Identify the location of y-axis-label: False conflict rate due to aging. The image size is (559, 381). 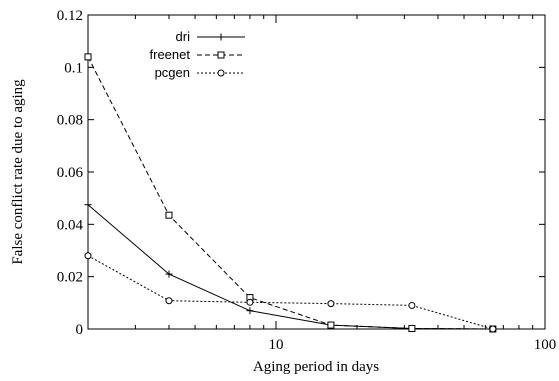
(18, 172).